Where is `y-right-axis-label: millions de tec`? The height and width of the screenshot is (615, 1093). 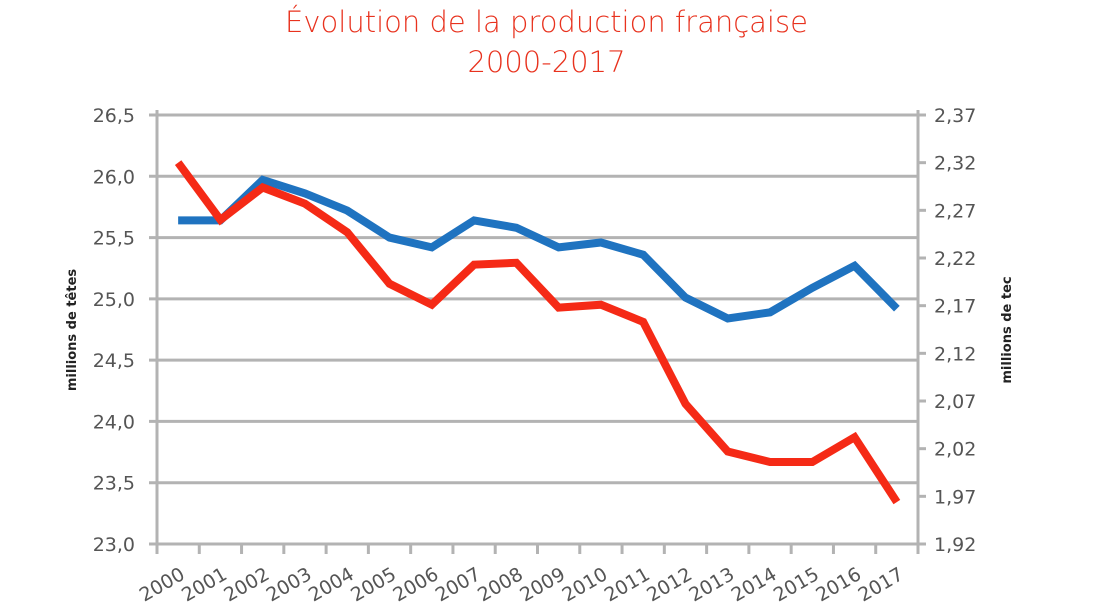
y-right-axis-label: millions de tec is located at coordinates (1007, 329).